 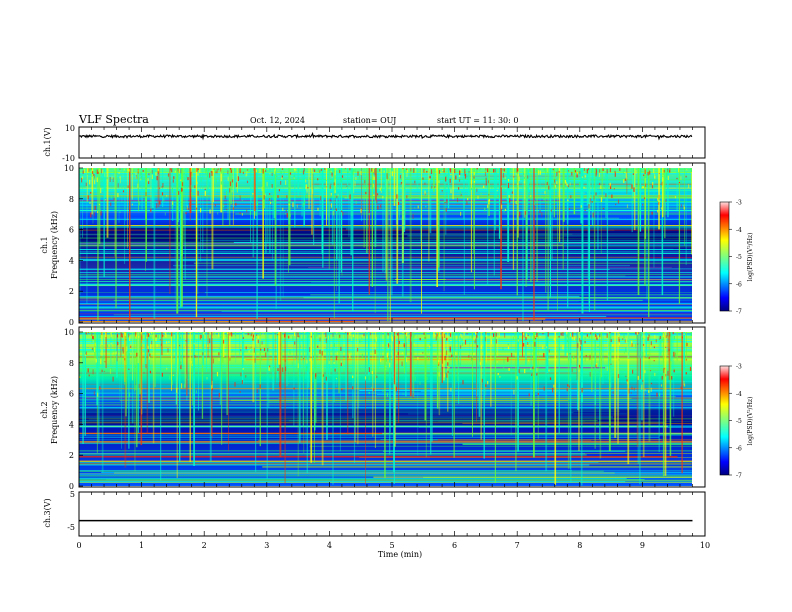 I want to click on x-tick-label: 0, so click(x=78, y=545).